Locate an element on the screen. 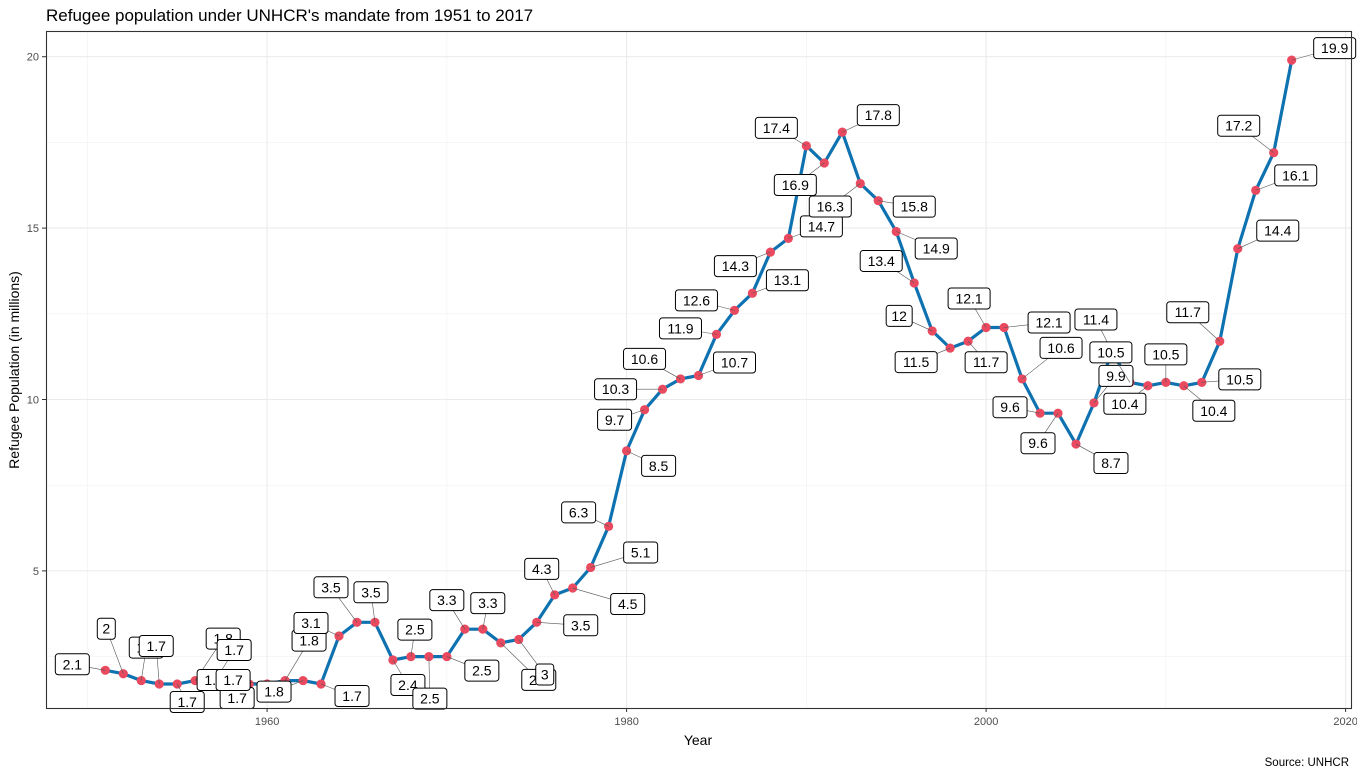  data-label: 11.7 is located at coordinates (986, 362).